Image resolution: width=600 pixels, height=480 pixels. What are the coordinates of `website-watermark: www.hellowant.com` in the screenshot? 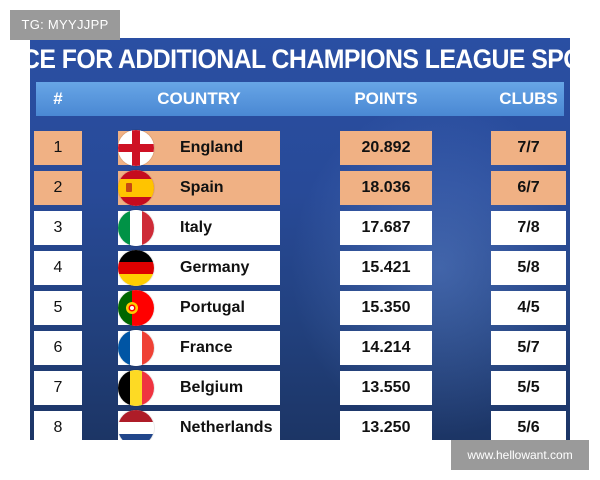 It's located at (520, 455).